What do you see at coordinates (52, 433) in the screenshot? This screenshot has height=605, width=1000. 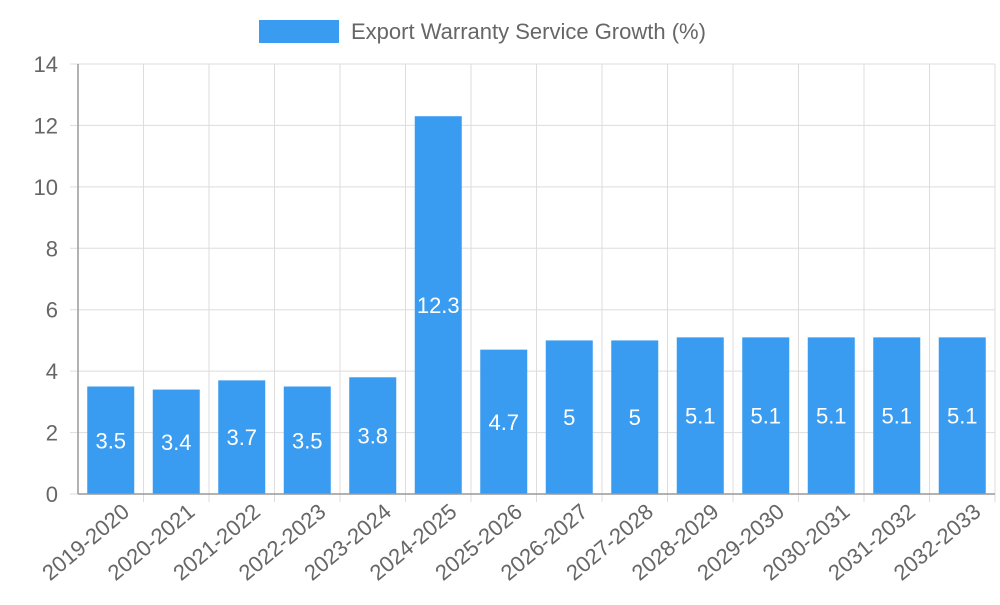 I see `y-tick-label: 2` at bounding box center [52, 433].